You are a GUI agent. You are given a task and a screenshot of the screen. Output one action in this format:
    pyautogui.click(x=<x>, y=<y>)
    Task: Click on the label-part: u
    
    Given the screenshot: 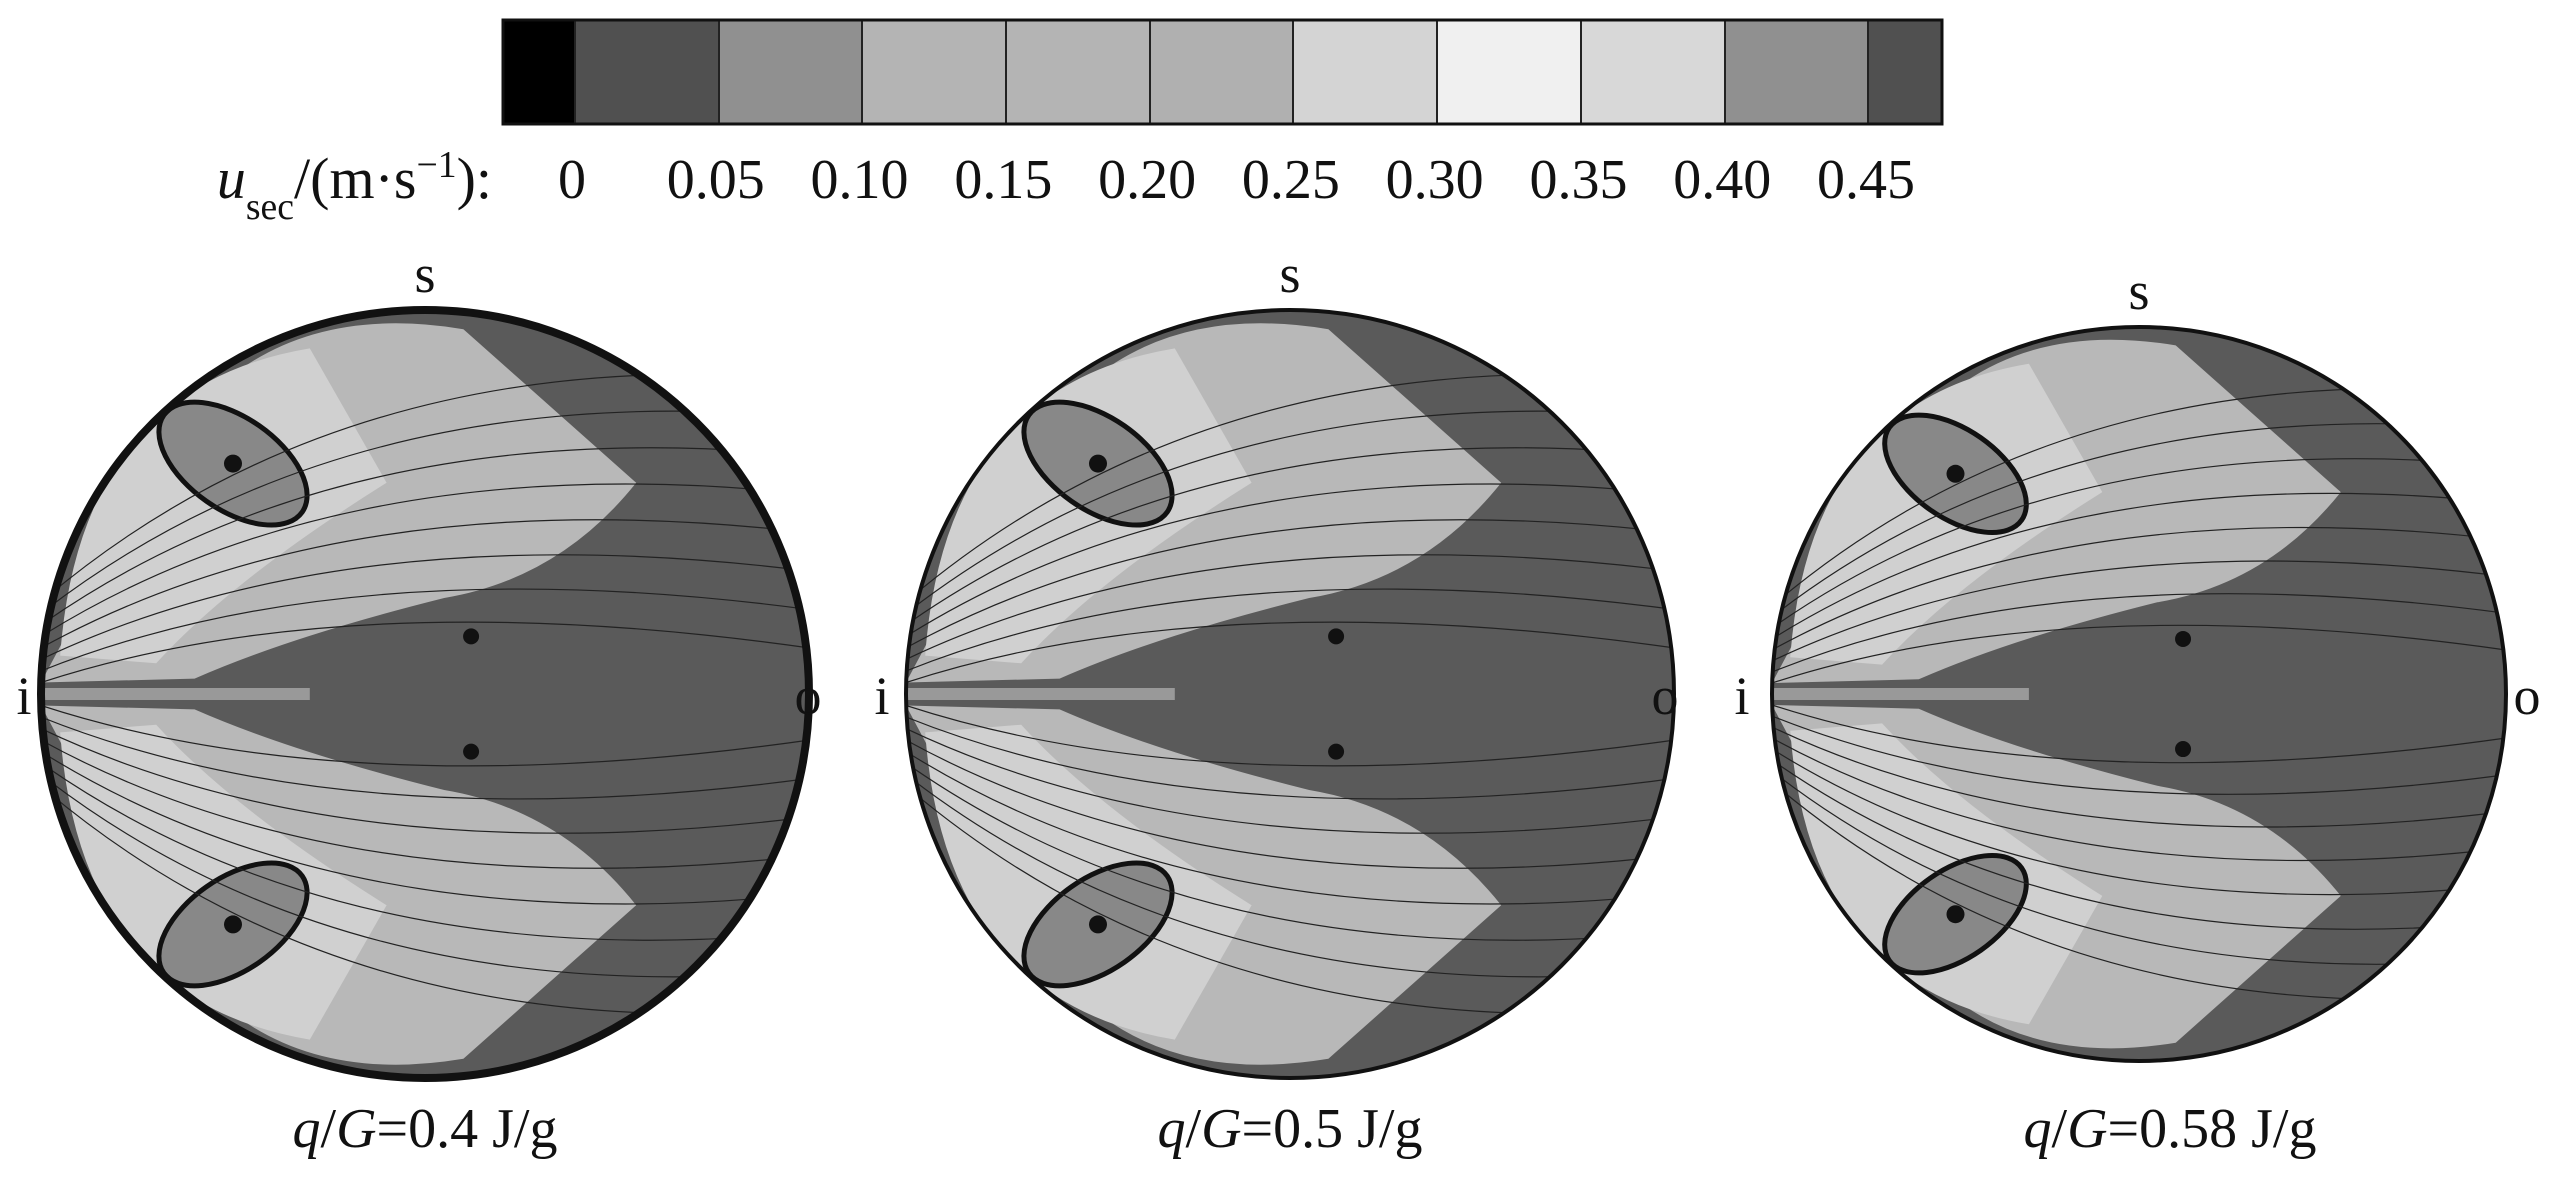 What is the action you would take?
    pyautogui.click(x=231, y=178)
    